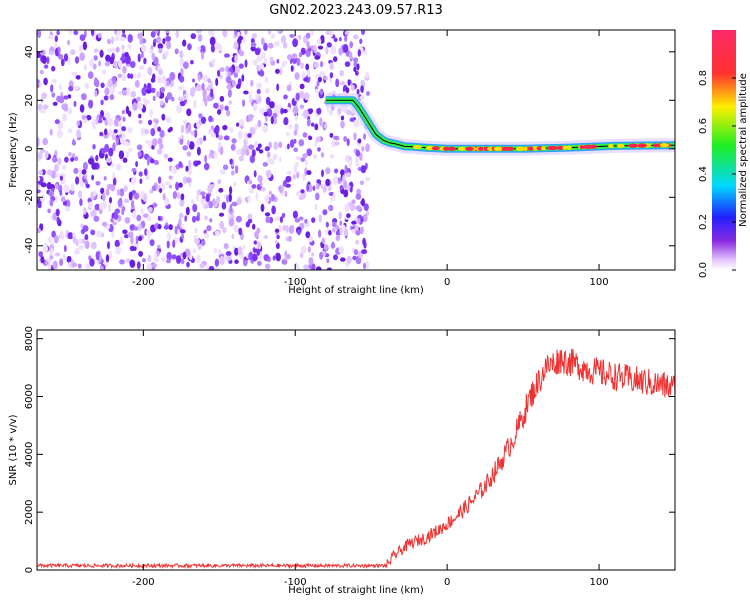 The width and height of the screenshot is (750, 600). I want to click on spectrogram-ytick-label: 40, so click(29, 51).